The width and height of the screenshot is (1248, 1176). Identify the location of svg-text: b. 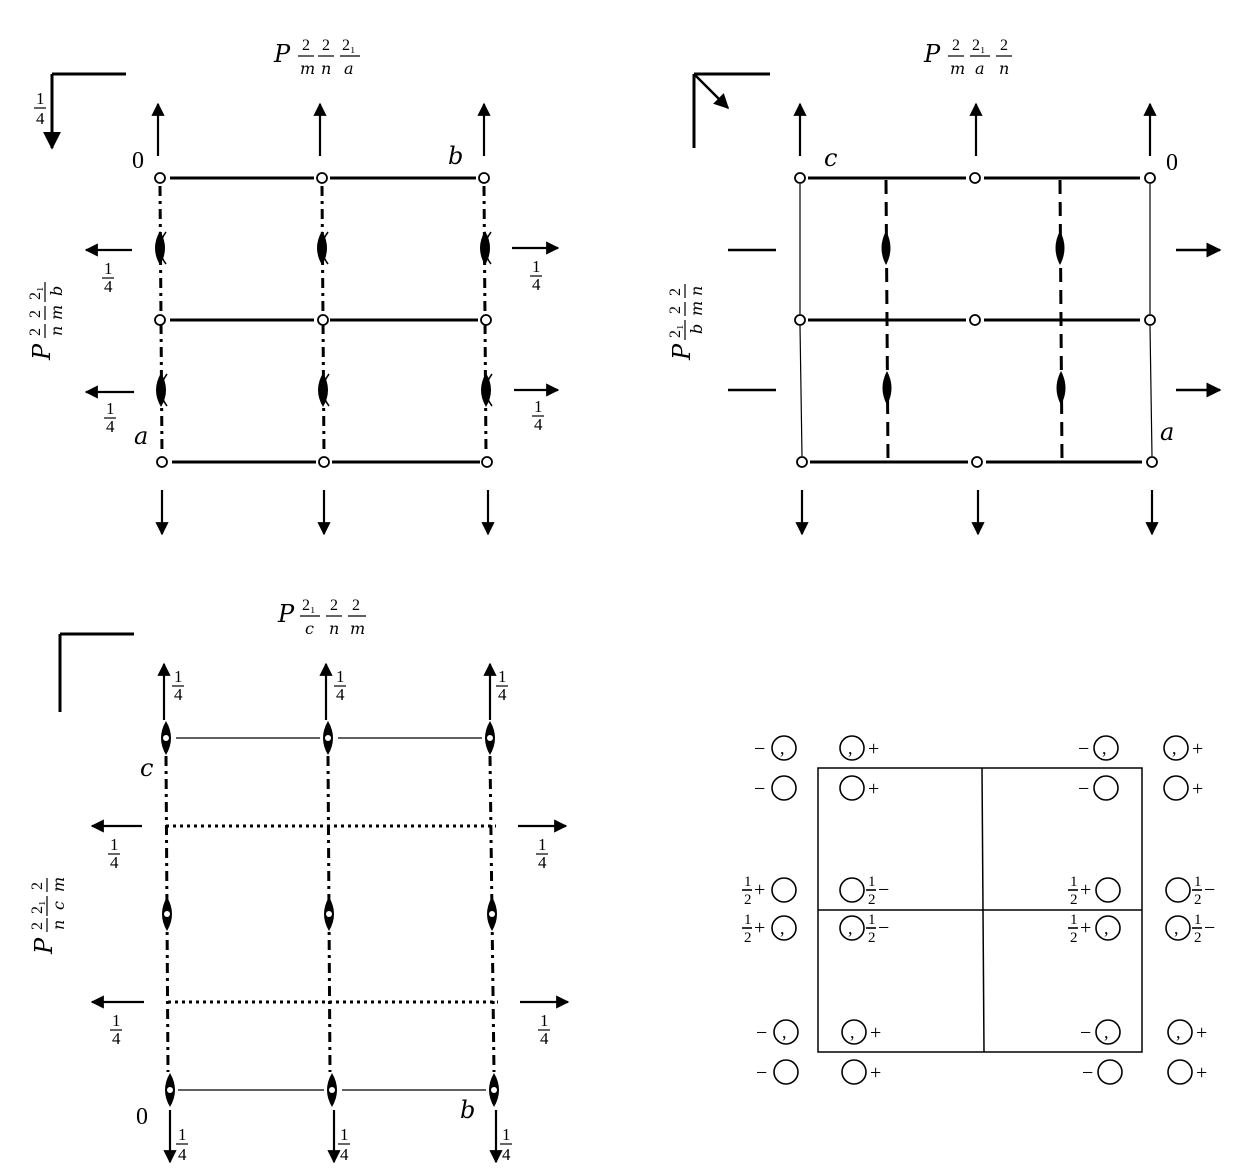
(56, 291).